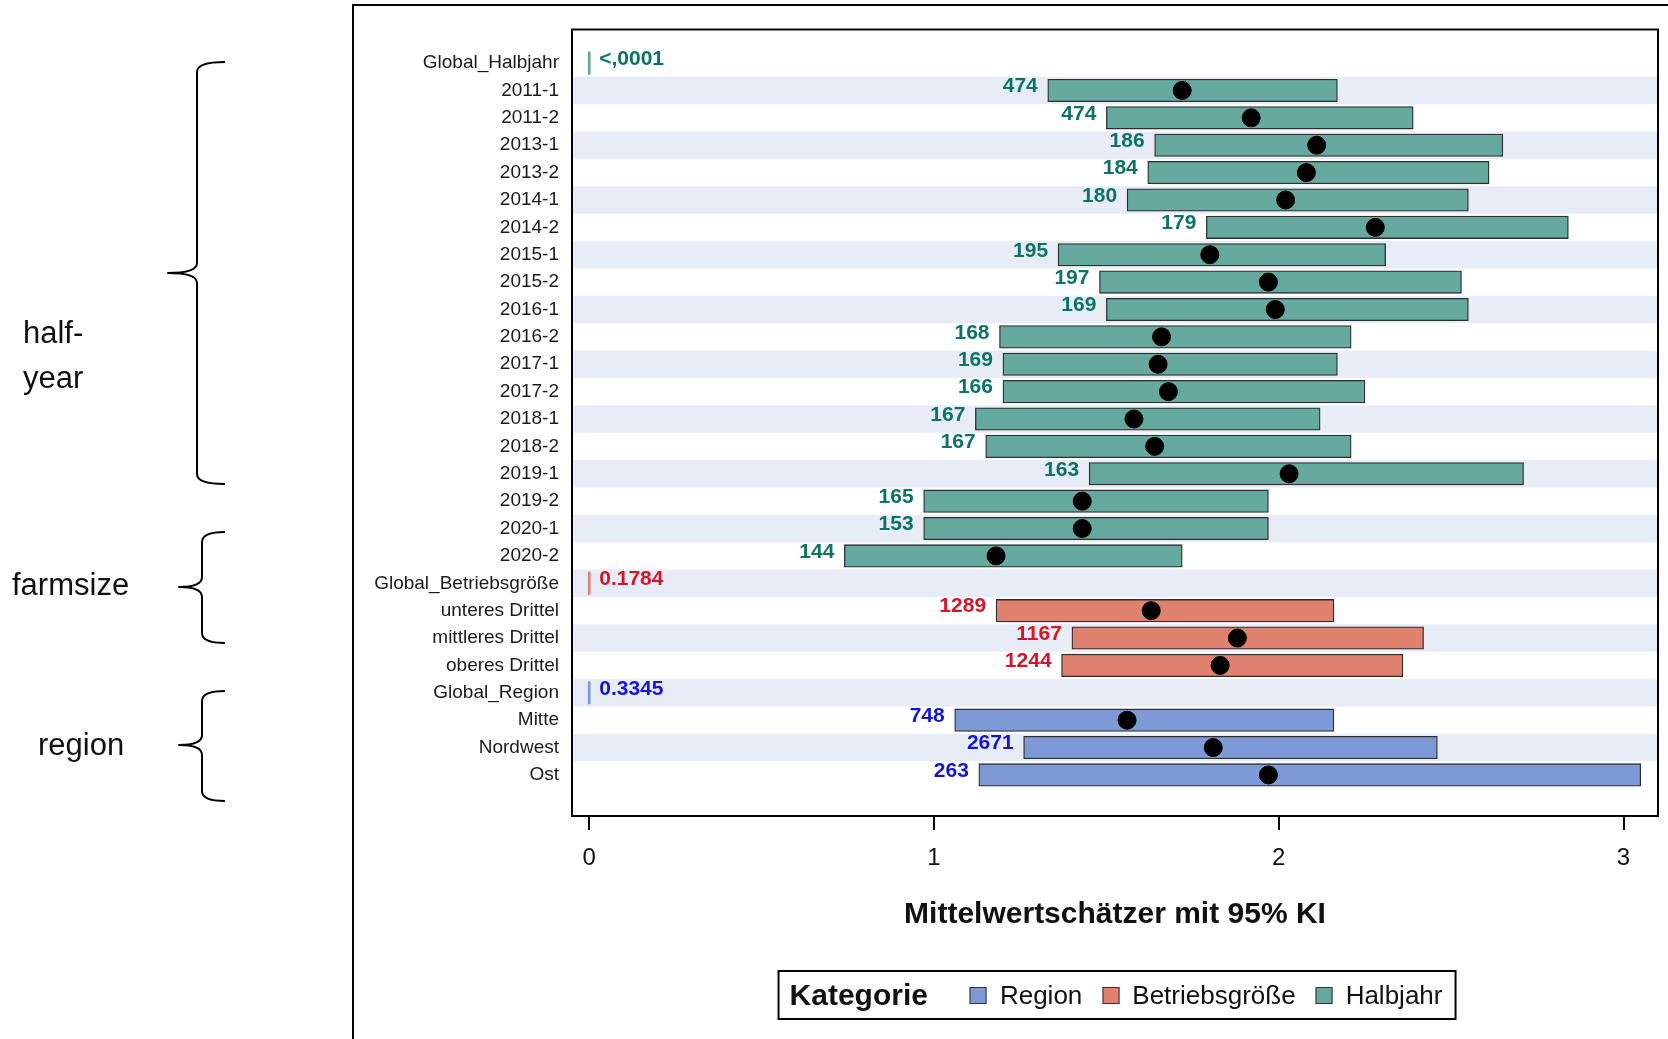 The width and height of the screenshot is (1668, 1039). What do you see at coordinates (1127, 140) in the screenshot?
I see `annotation: 186` at bounding box center [1127, 140].